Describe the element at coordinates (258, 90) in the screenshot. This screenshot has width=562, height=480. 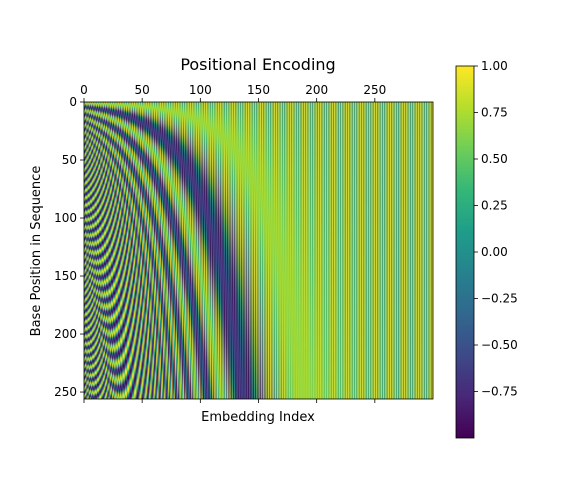
I see `x-tick-label: 150` at that location.